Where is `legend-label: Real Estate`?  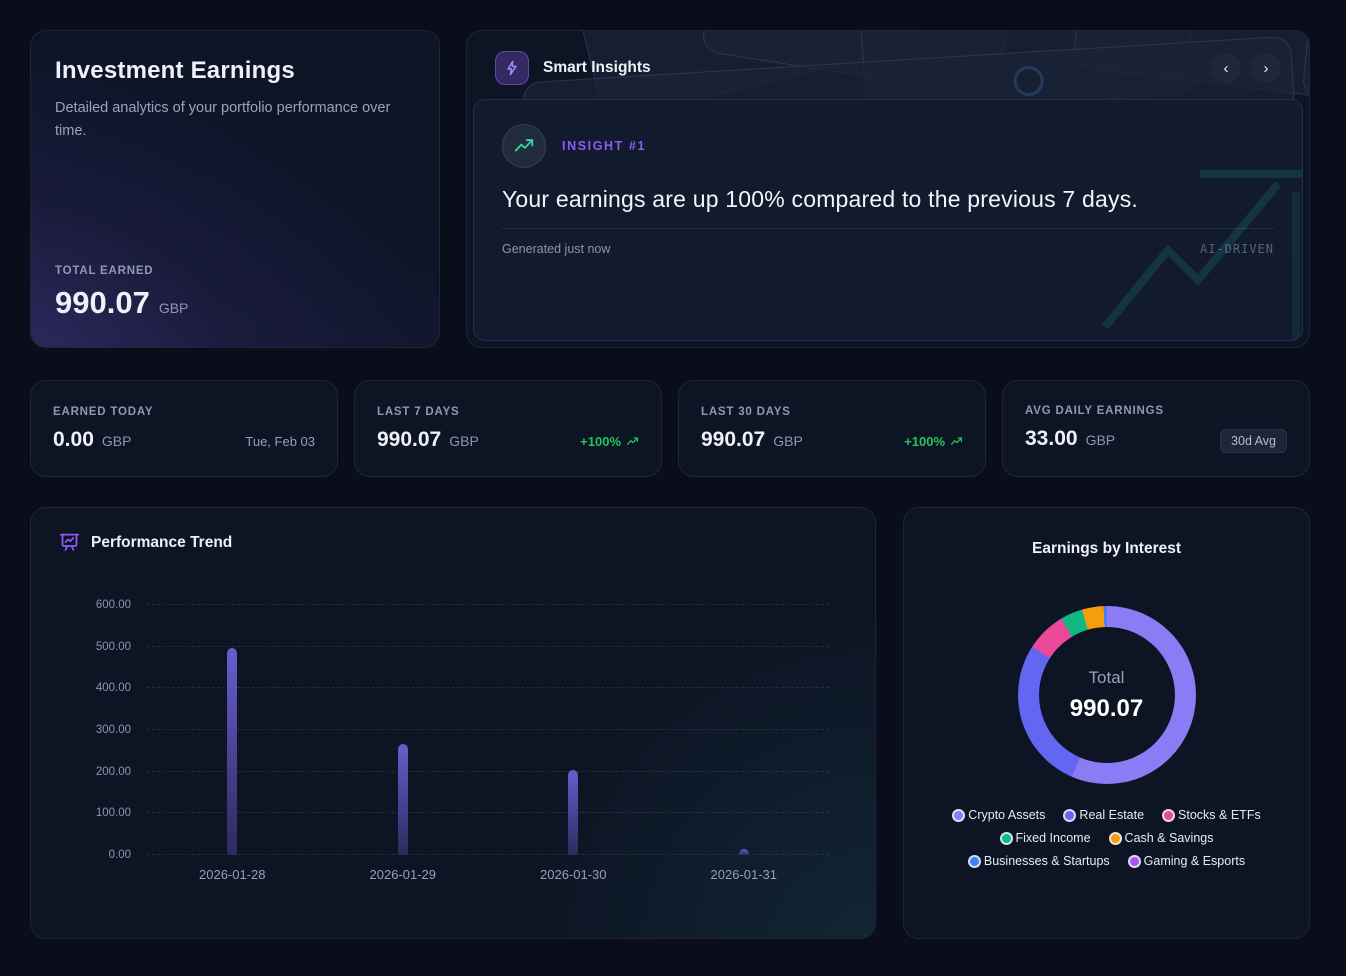
legend-label: Real Estate is located at coordinates (1112, 815).